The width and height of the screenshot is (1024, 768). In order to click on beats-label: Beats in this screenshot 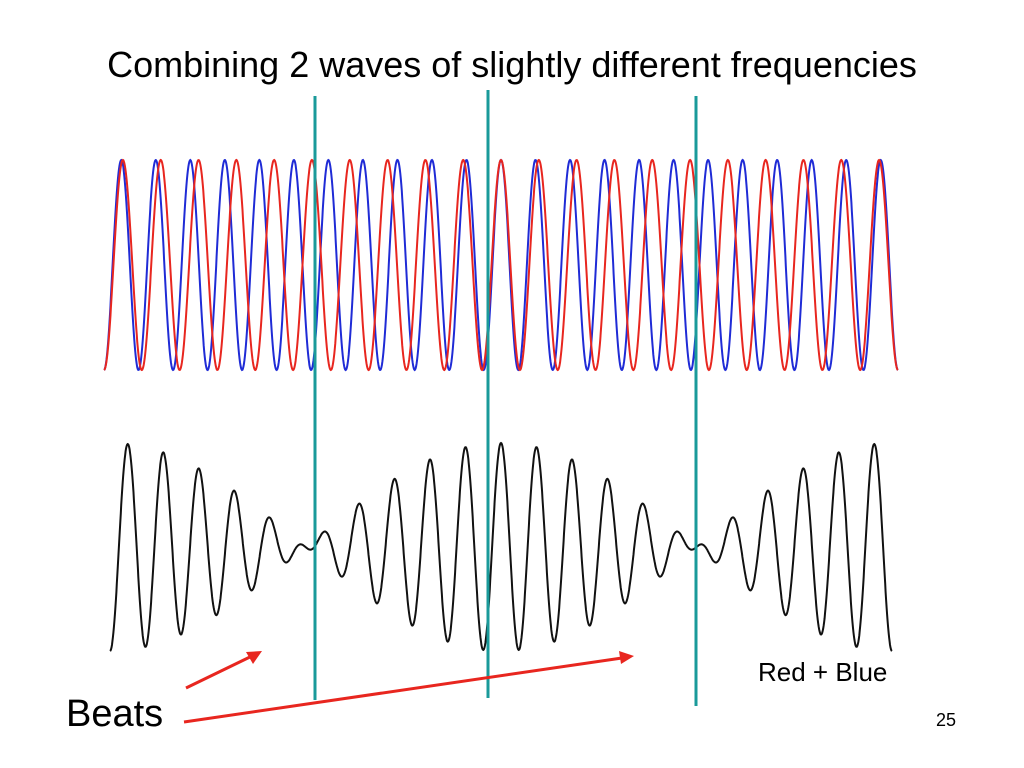, I will do `click(115, 714)`.